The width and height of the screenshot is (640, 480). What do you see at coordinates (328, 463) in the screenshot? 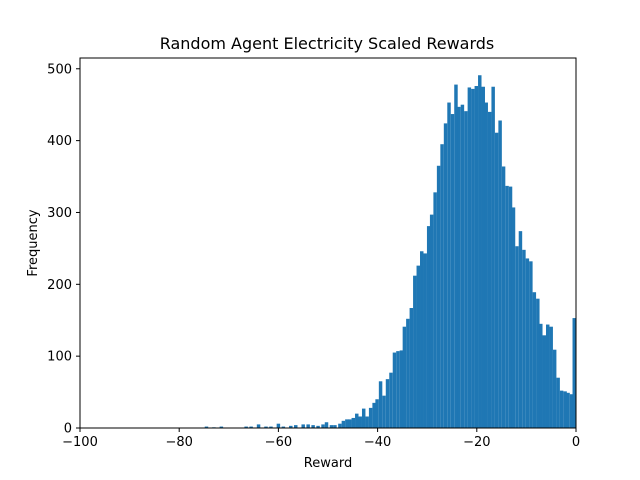
I see `x-axis-label: Reward` at bounding box center [328, 463].